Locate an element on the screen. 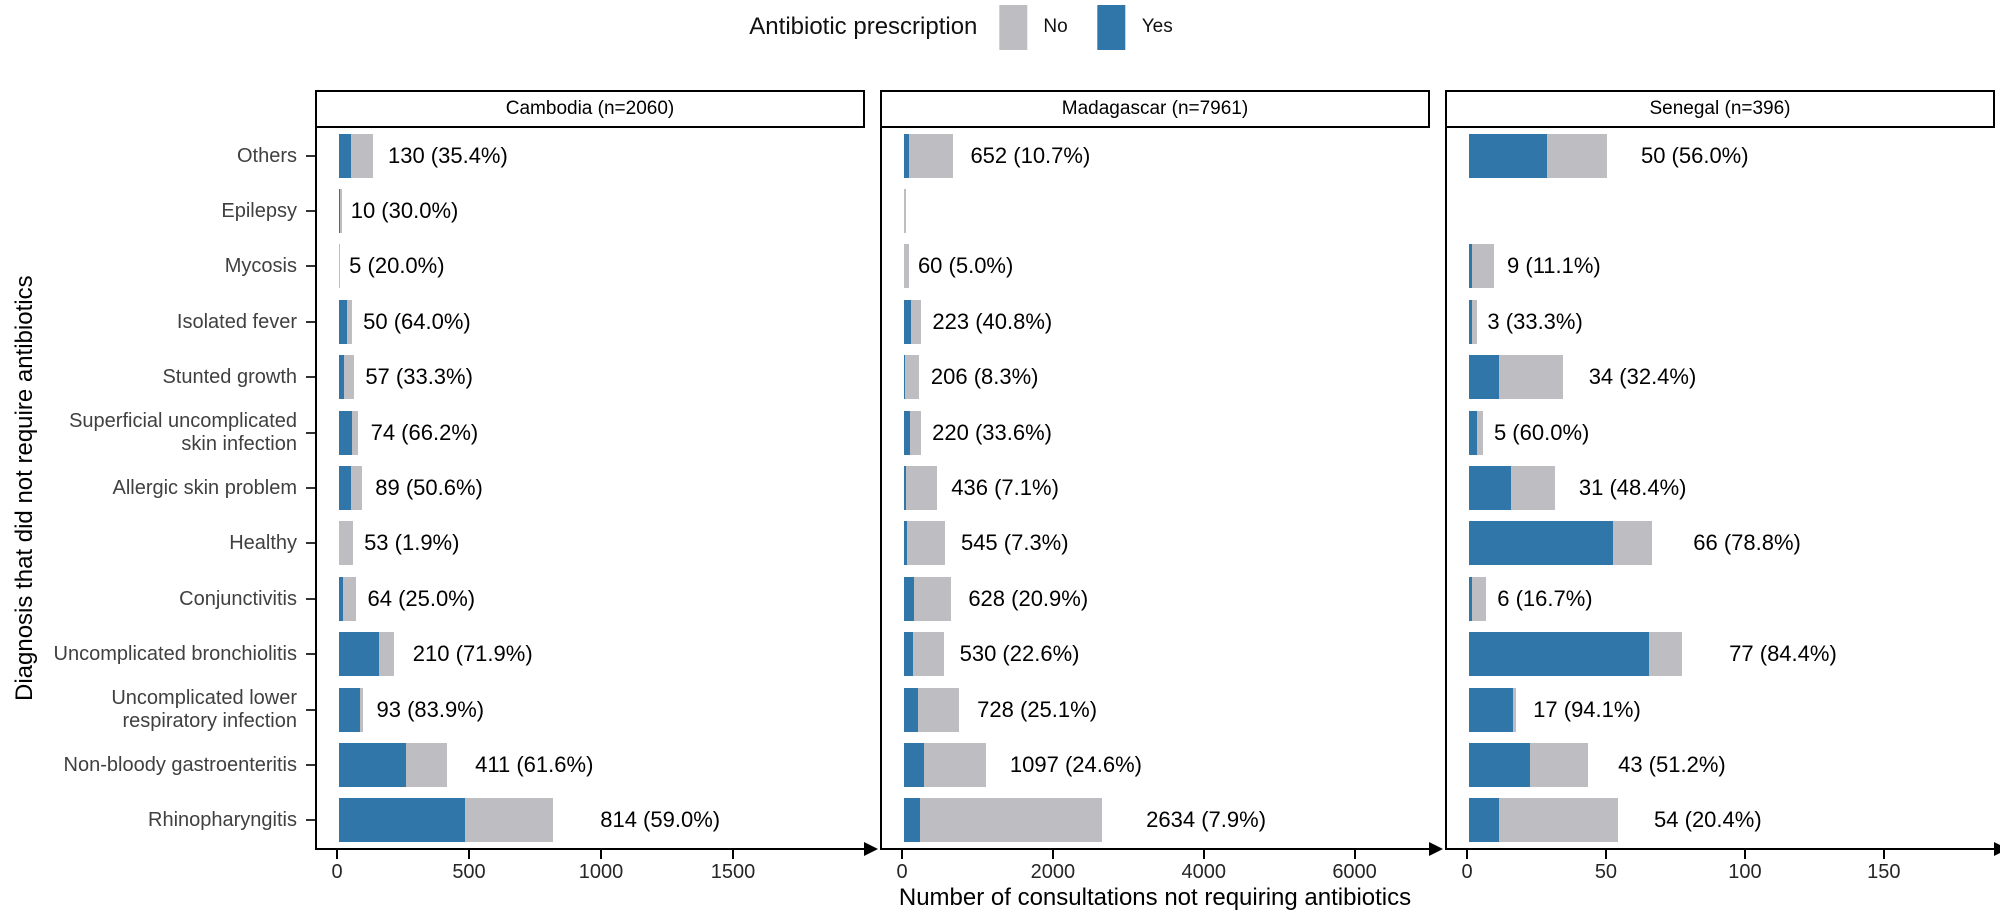 This screenshot has width=2000, height=922. bar-row: 74 (66.2%) is located at coordinates (591, 432).